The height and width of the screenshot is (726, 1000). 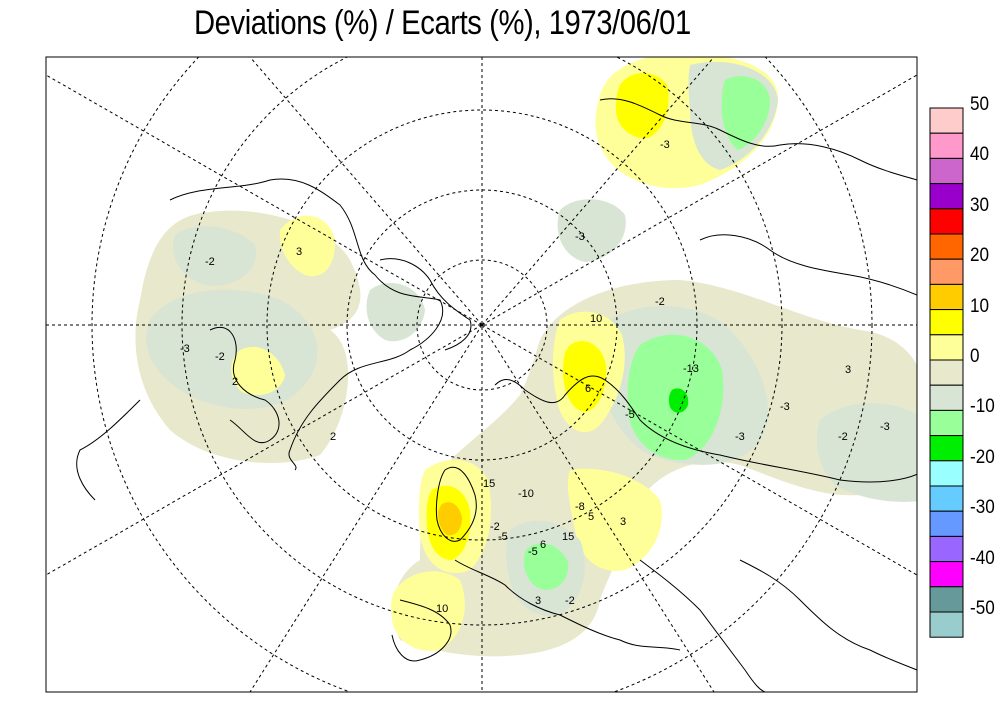 What do you see at coordinates (980, 306) in the screenshot?
I see `legend-label: 10` at bounding box center [980, 306].